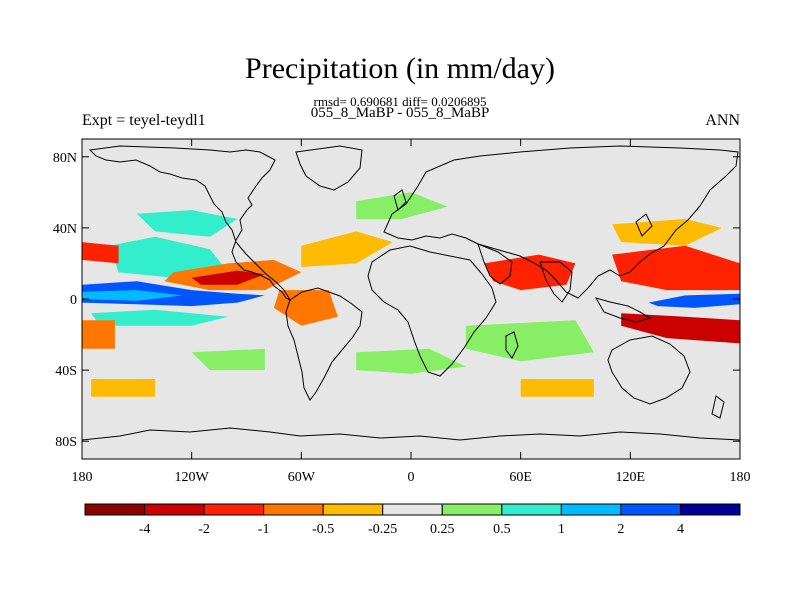 Image resolution: width=800 pixels, height=600 pixels. What do you see at coordinates (694, 300) in the screenshot?
I see `anomaly-maritime-continent-wet` at bounding box center [694, 300].